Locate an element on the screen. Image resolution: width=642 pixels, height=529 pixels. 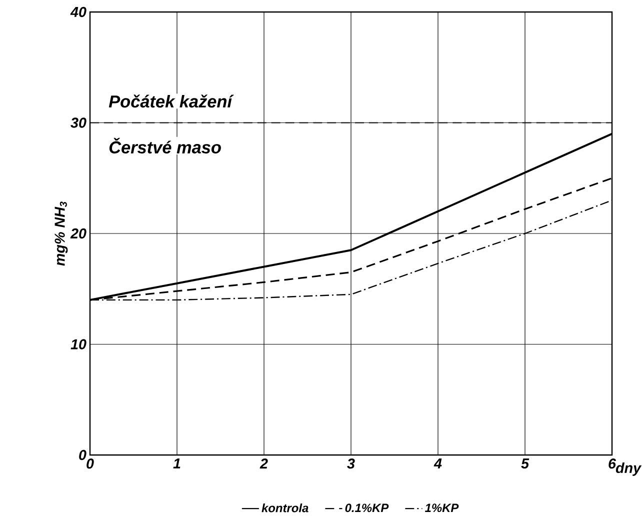
x-tick-label: 0 is located at coordinates (90, 463).